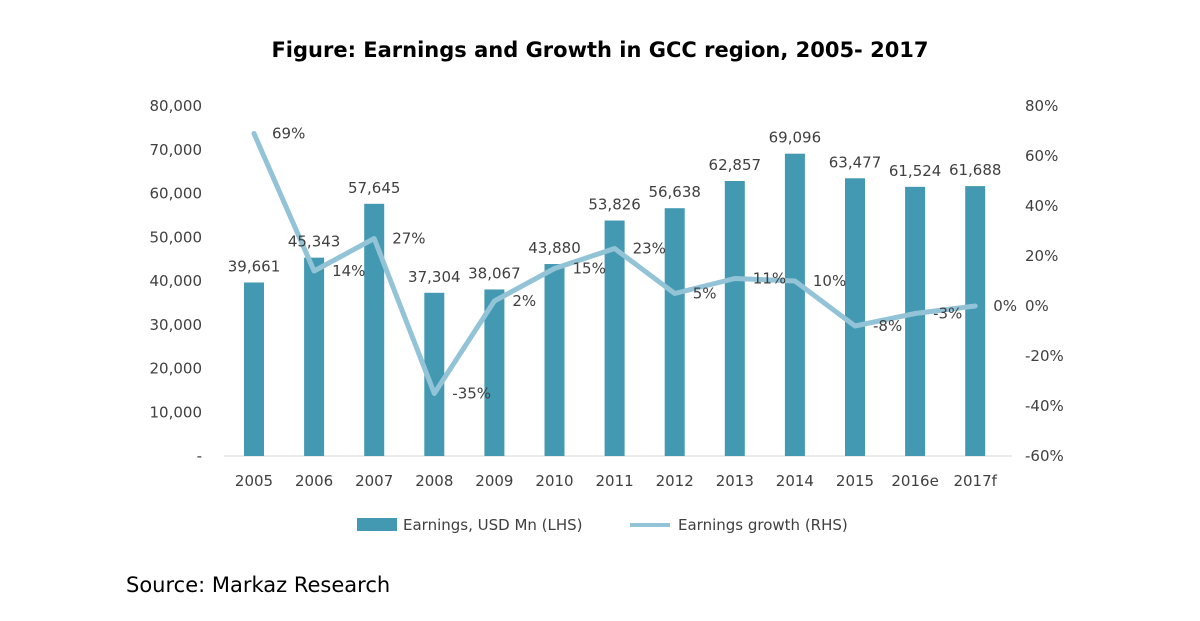 This screenshot has width=1200, height=621. What do you see at coordinates (524, 301) in the screenshot?
I see `growth-data-label: 2%` at bounding box center [524, 301].